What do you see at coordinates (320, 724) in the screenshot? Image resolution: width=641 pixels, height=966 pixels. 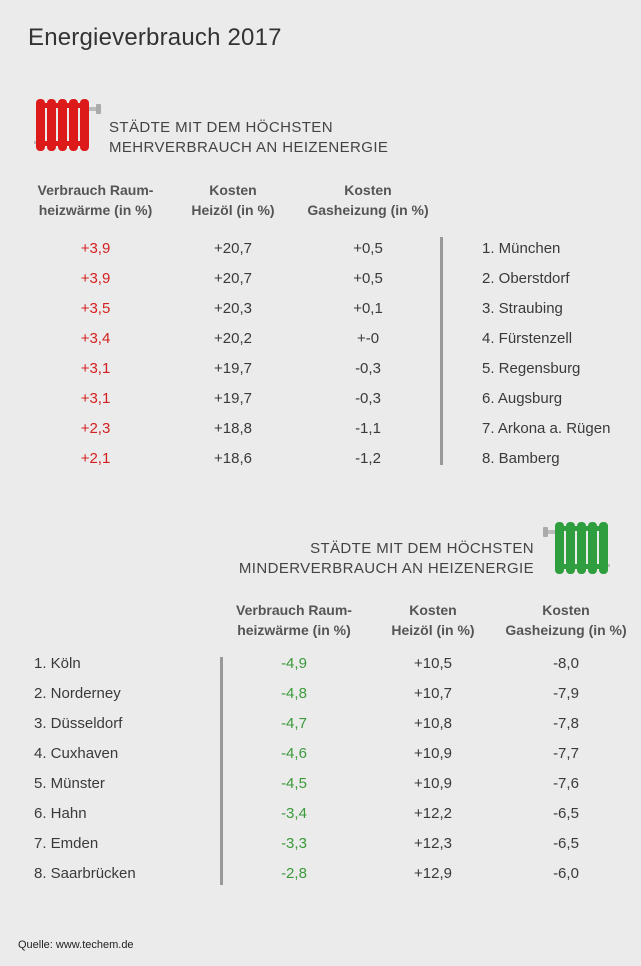 I see `table-row: 3. Düsseldorf -4,7 +10,8 -7,8` at bounding box center [320, 724].